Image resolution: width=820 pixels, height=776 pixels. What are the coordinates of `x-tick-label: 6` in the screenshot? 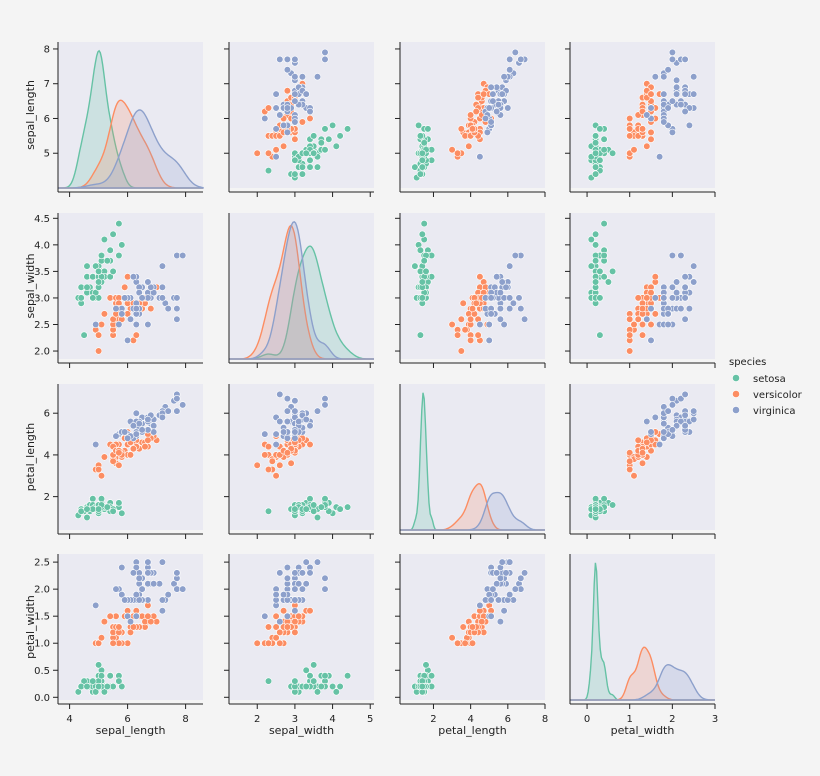 It's located at (127, 719).